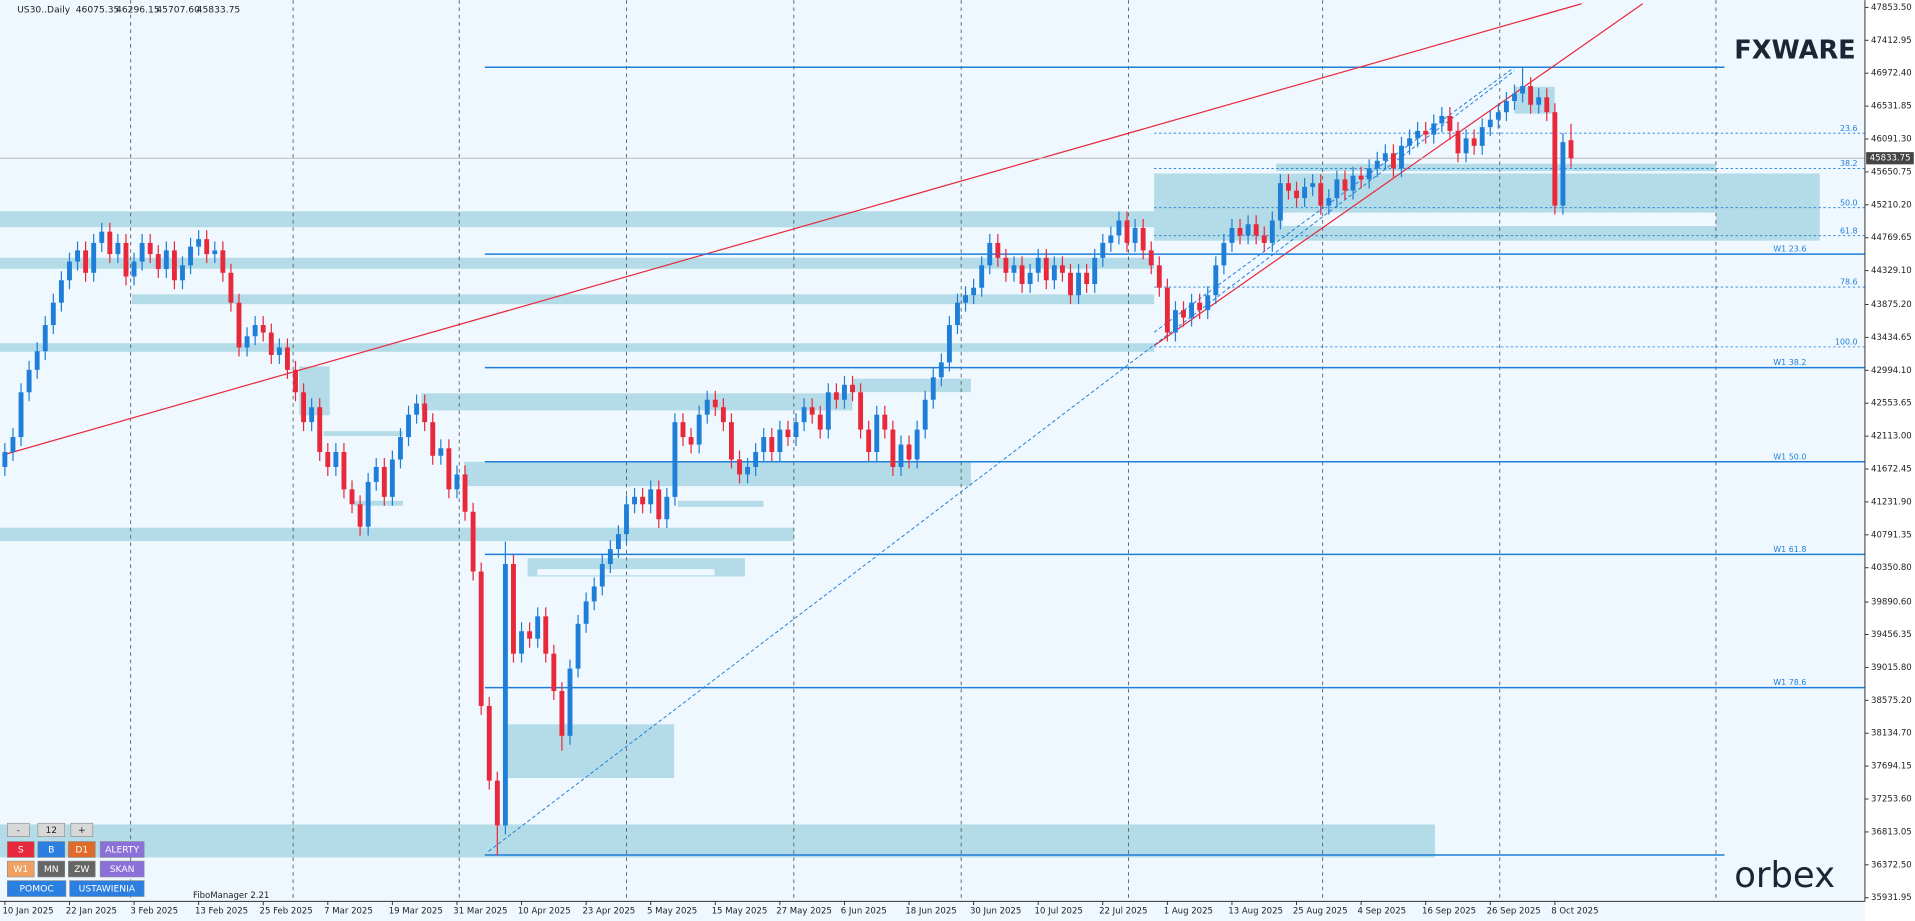 Image resolution: width=1915 pixels, height=921 pixels. What do you see at coordinates (1891, 140) in the screenshot?
I see `y-tick-label: 46091.30` at bounding box center [1891, 140].